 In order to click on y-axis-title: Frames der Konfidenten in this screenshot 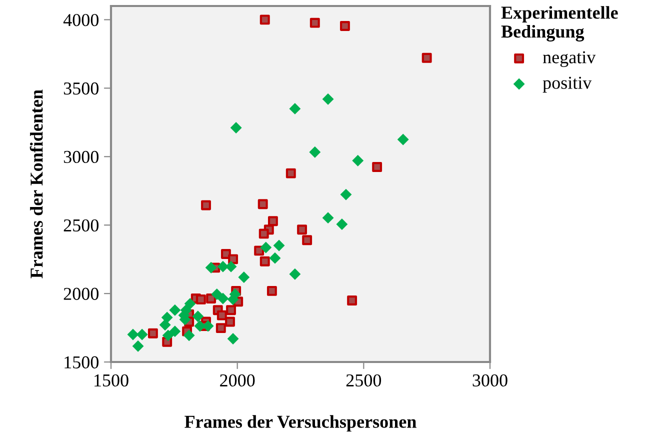, I will do `click(36, 184)`.